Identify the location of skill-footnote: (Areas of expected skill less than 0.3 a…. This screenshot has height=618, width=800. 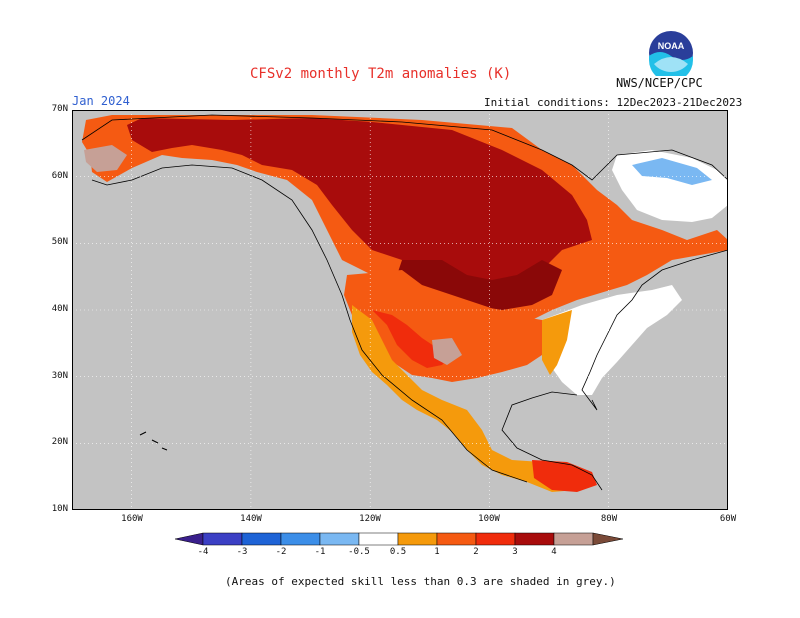
(420, 581).